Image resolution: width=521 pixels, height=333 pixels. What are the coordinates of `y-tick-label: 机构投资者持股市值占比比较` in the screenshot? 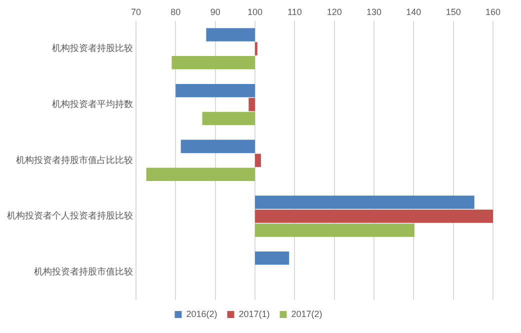 It's located at (74, 159).